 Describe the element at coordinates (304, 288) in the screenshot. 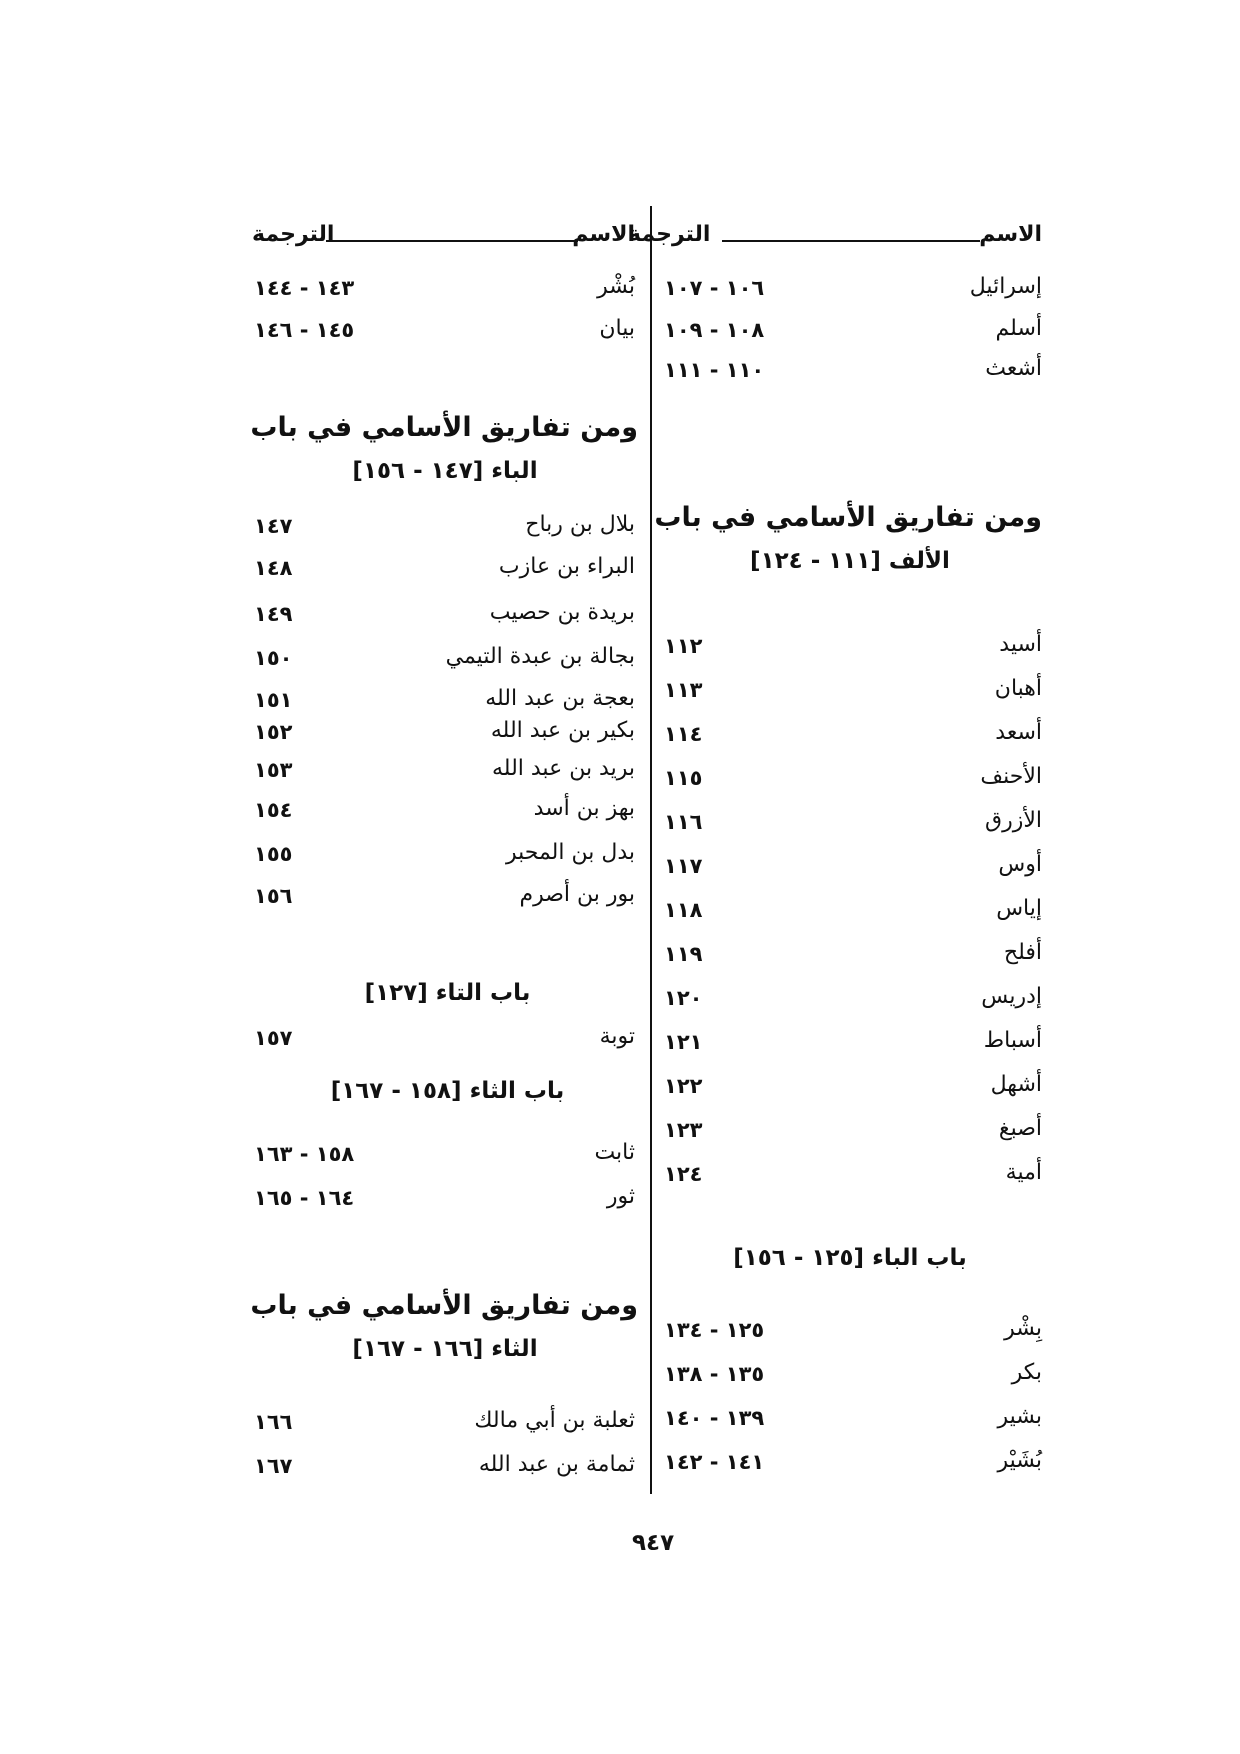

I see `entry-ref: ١٤٣ - ١٤٤` at that location.